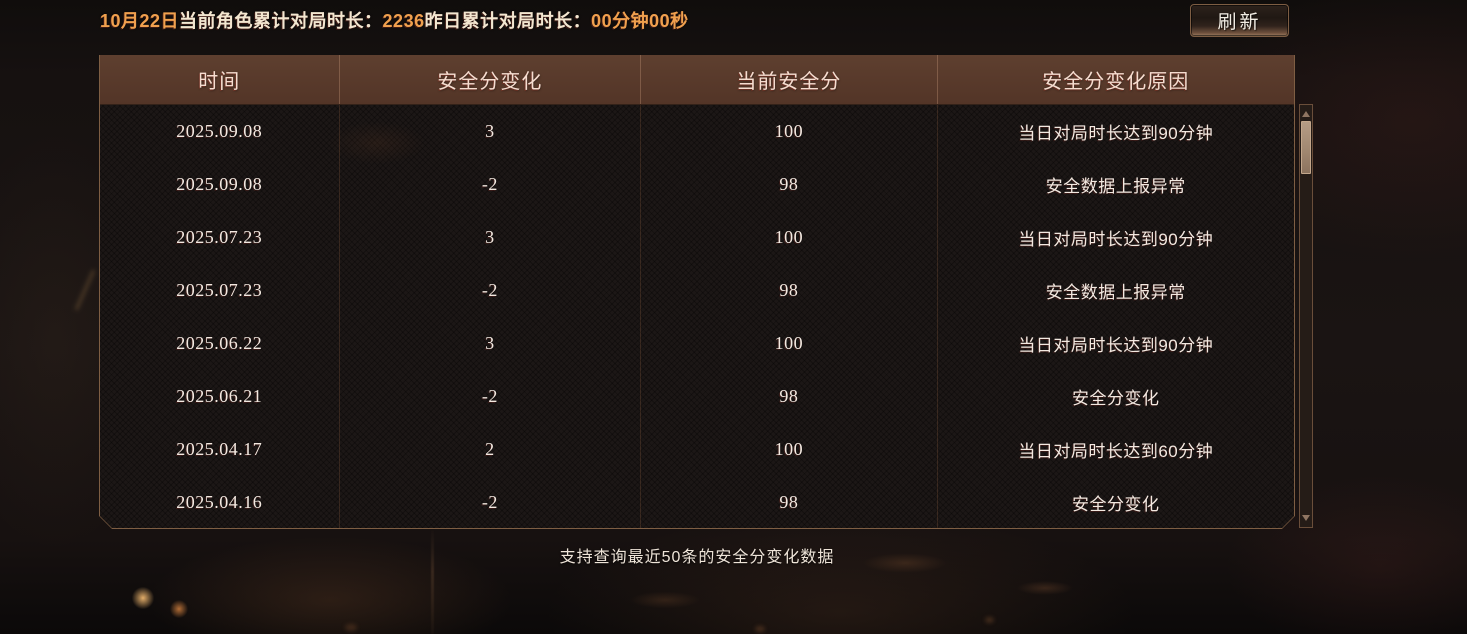 This screenshot has height=634, width=1467. What do you see at coordinates (281, 21) in the screenshot?
I see `total-playtime-label: 当前角色累计对局时长：` at bounding box center [281, 21].